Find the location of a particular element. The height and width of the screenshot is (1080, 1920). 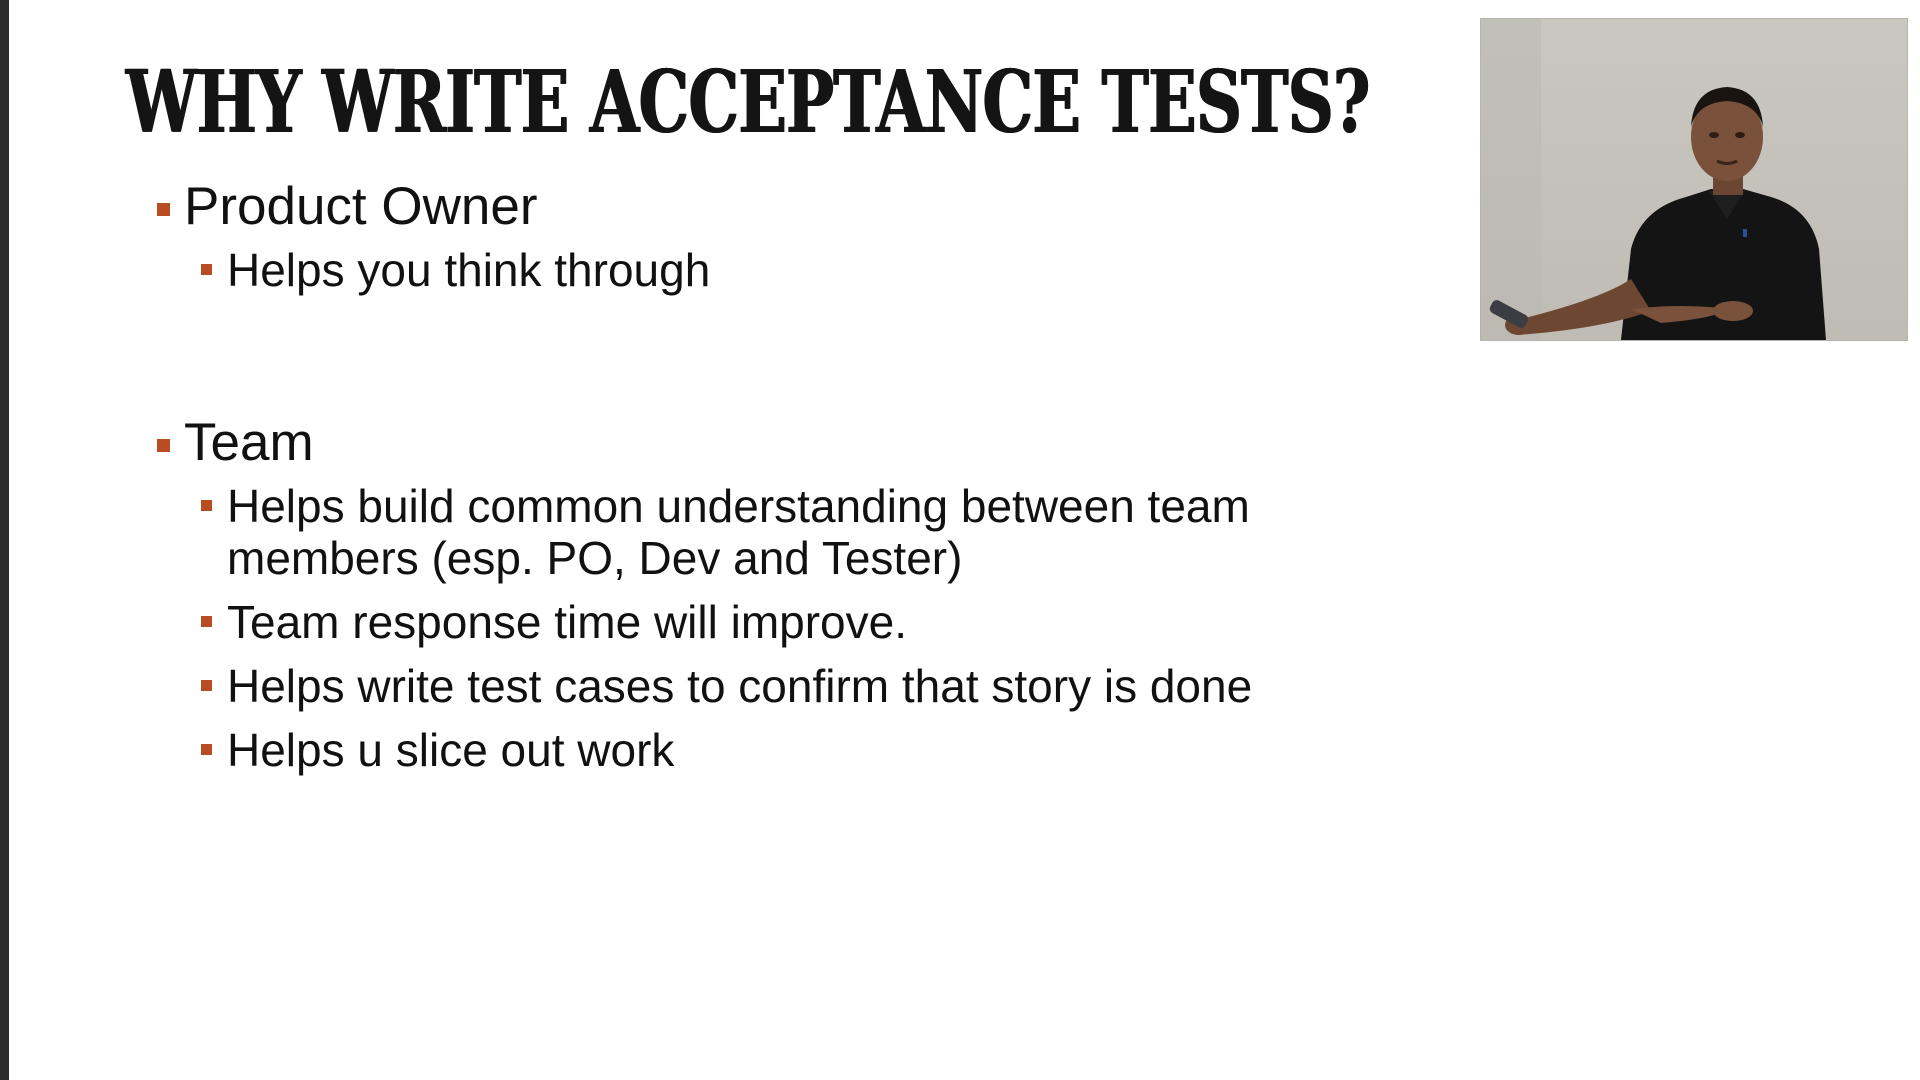

bullet-point: Team response time will improve. is located at coordinates (750, 622).